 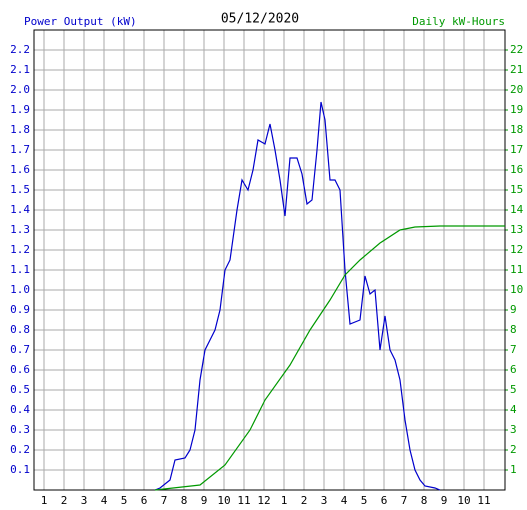 I want to click on y-tick-label: 1.8, so click(x=20, y=129).